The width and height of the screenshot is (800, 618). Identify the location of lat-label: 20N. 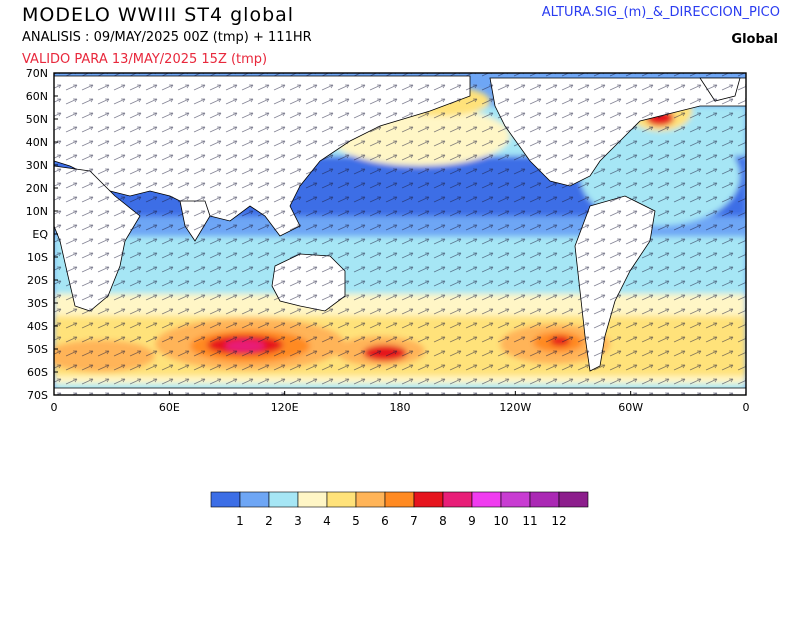
(37, 188).